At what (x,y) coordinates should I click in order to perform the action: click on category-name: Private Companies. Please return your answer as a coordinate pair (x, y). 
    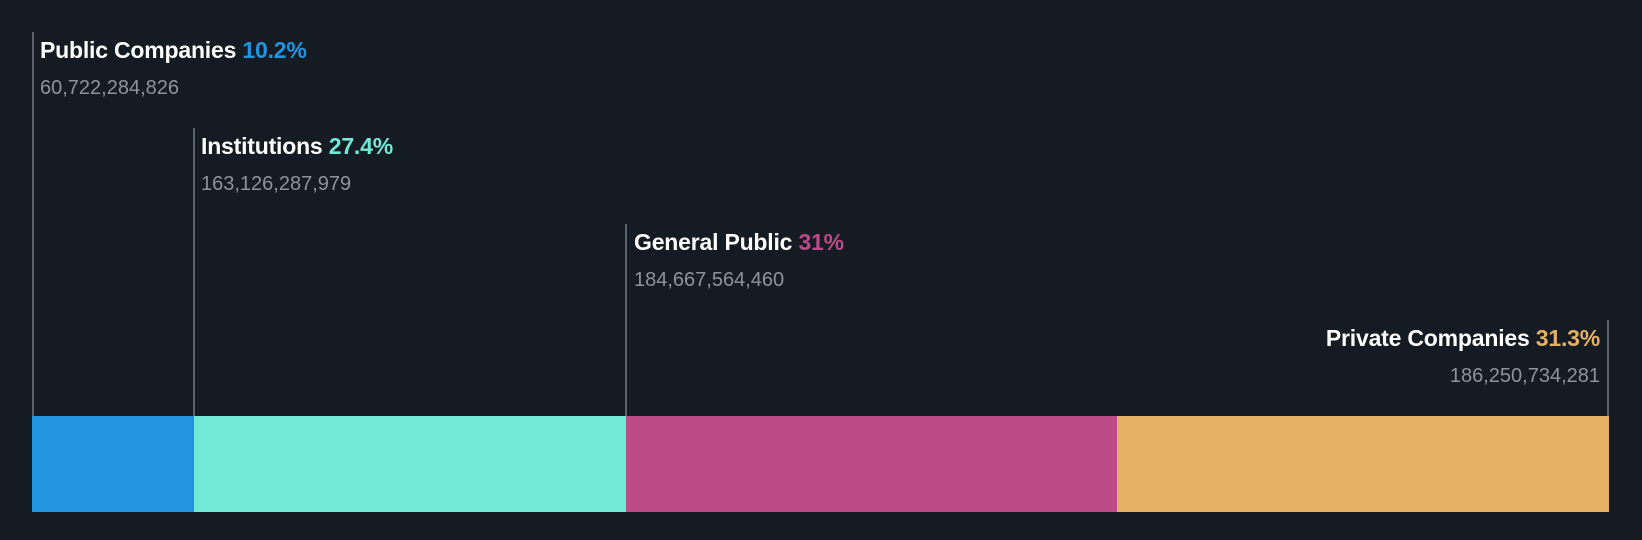
    Looking at the image, I should click on (1427, 338).